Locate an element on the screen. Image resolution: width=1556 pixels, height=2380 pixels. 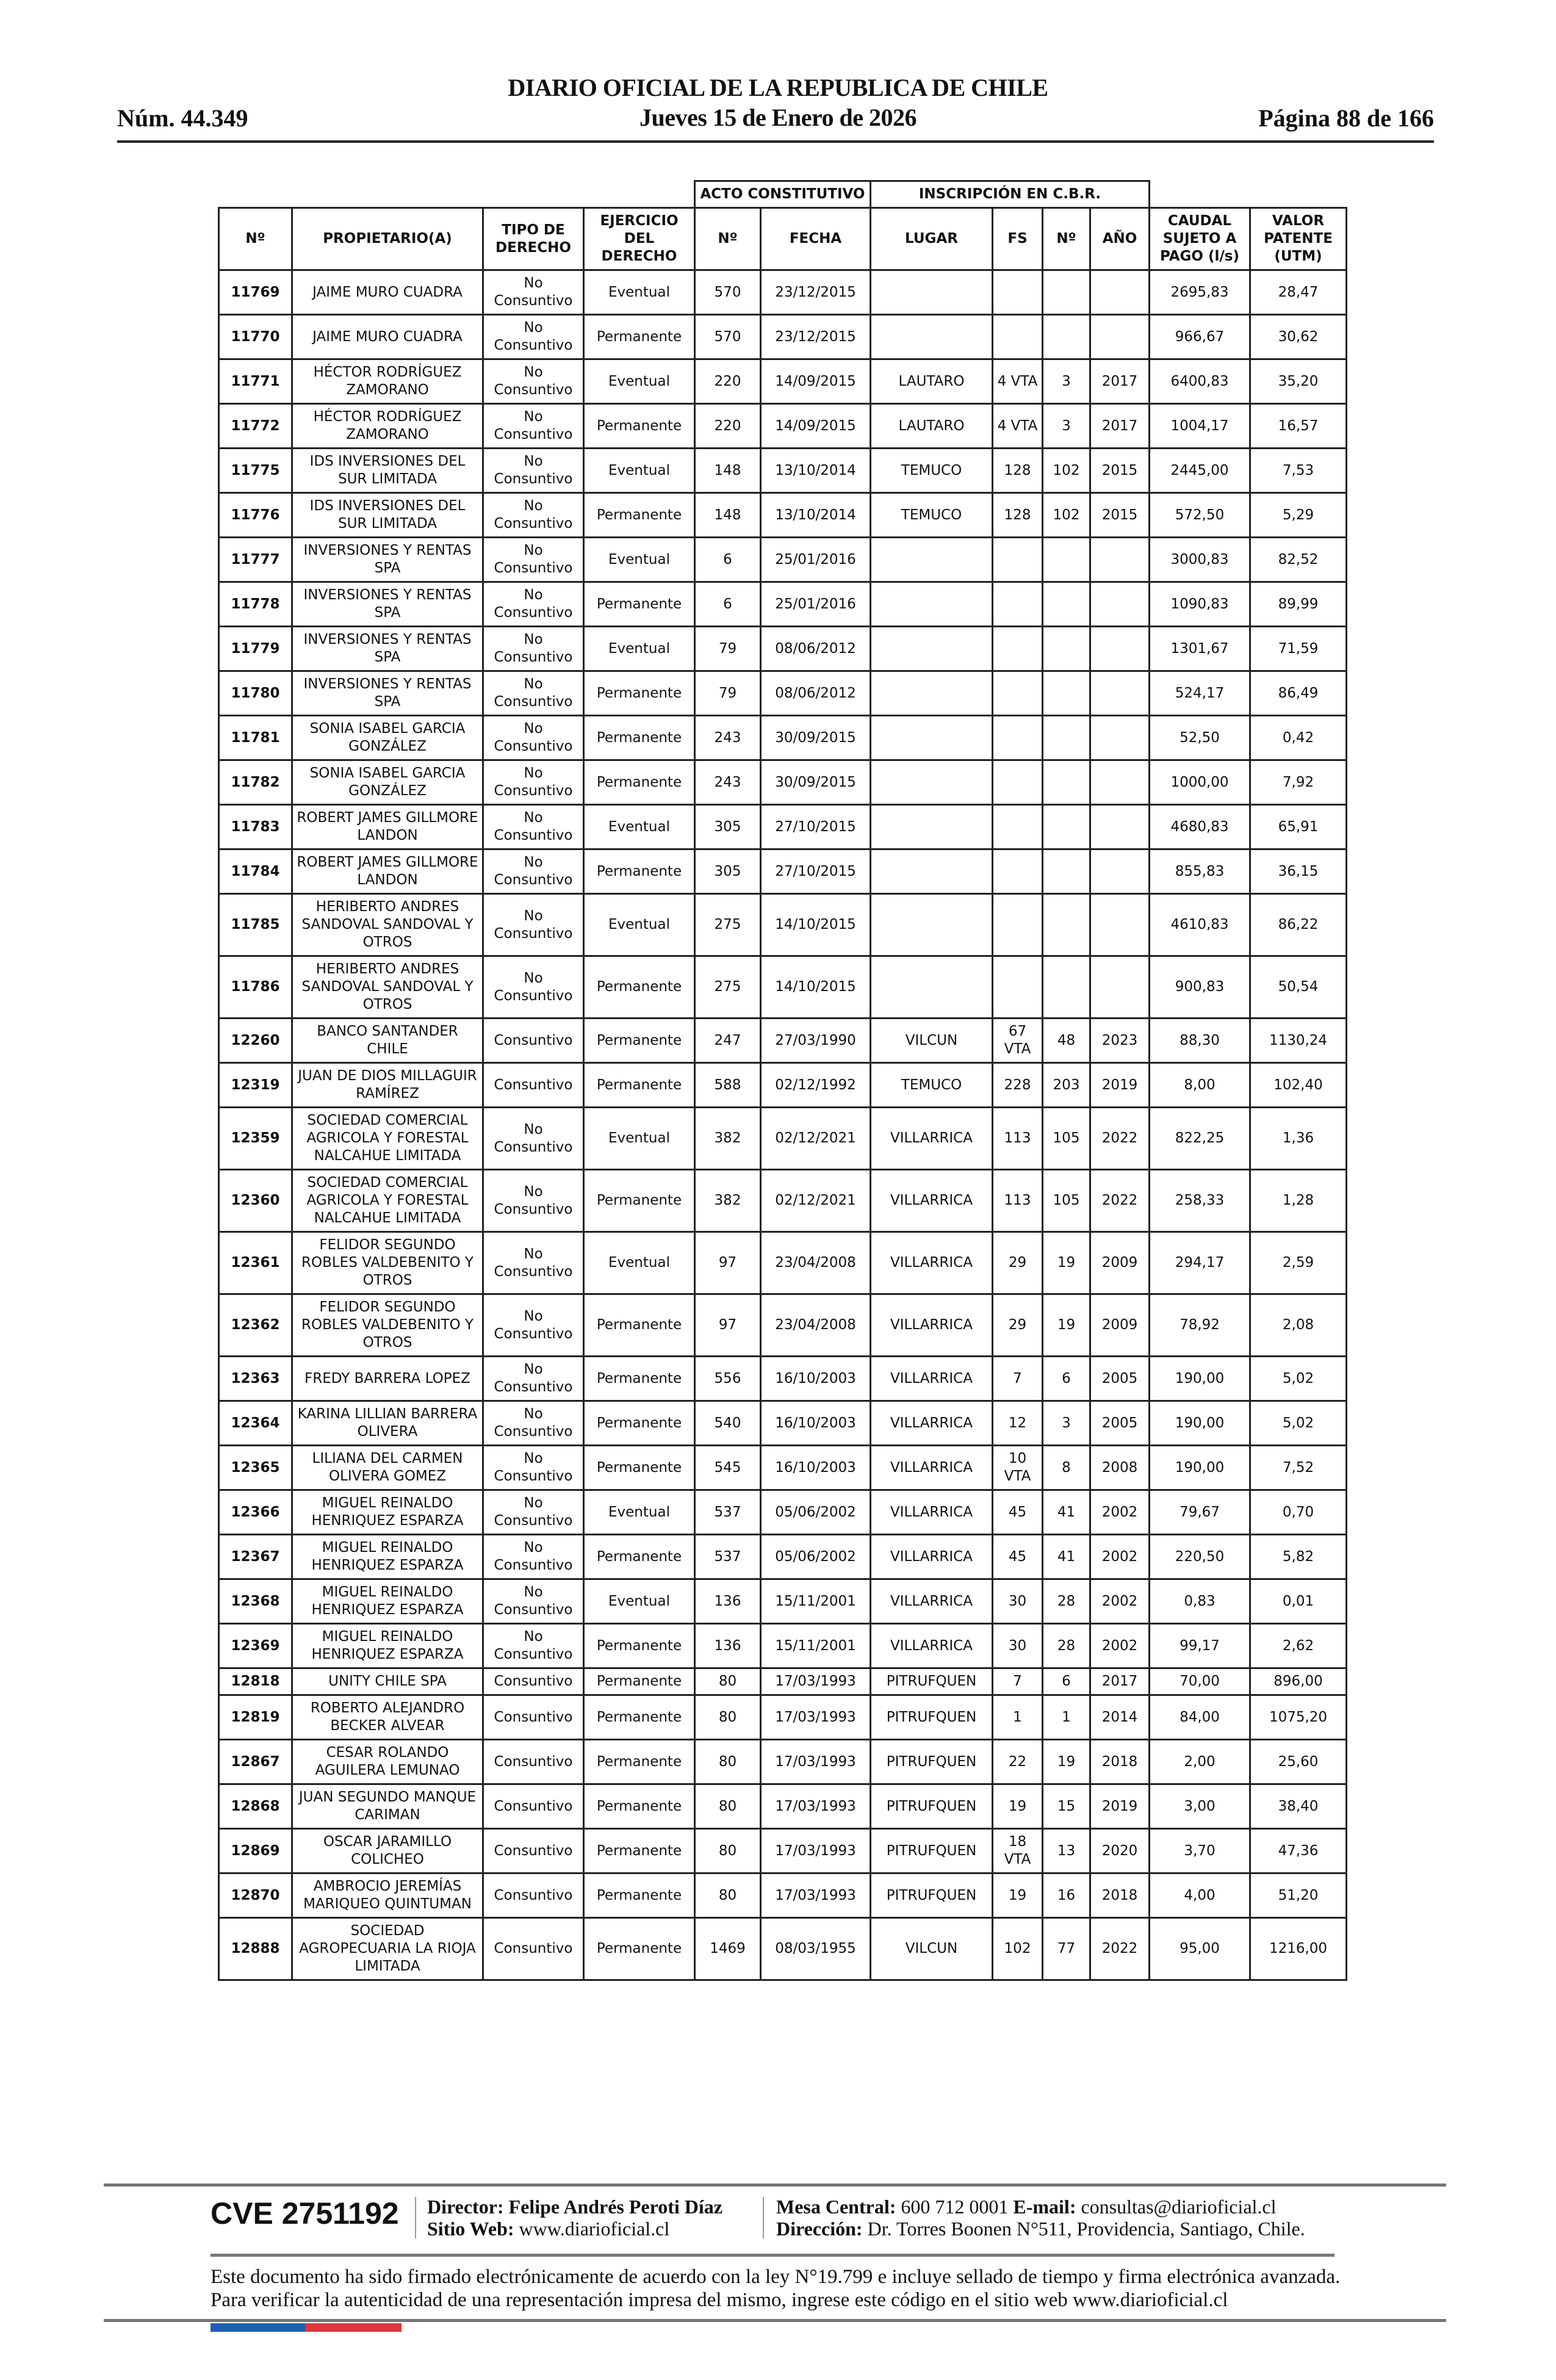
cell-acto-date: 08/03/1955 is located at coordinates (816, 1949).